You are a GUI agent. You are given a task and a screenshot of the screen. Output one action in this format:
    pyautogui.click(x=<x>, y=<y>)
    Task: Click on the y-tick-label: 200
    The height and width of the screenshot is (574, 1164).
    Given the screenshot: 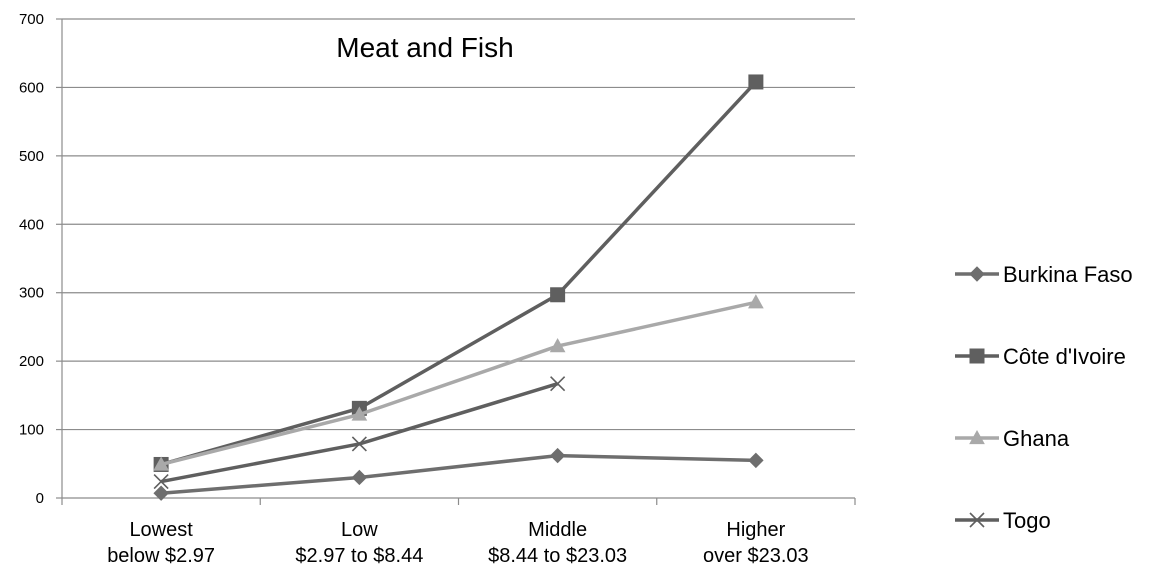 What is the action you would take?
    pyautogui.click(x=31, y=361)
    